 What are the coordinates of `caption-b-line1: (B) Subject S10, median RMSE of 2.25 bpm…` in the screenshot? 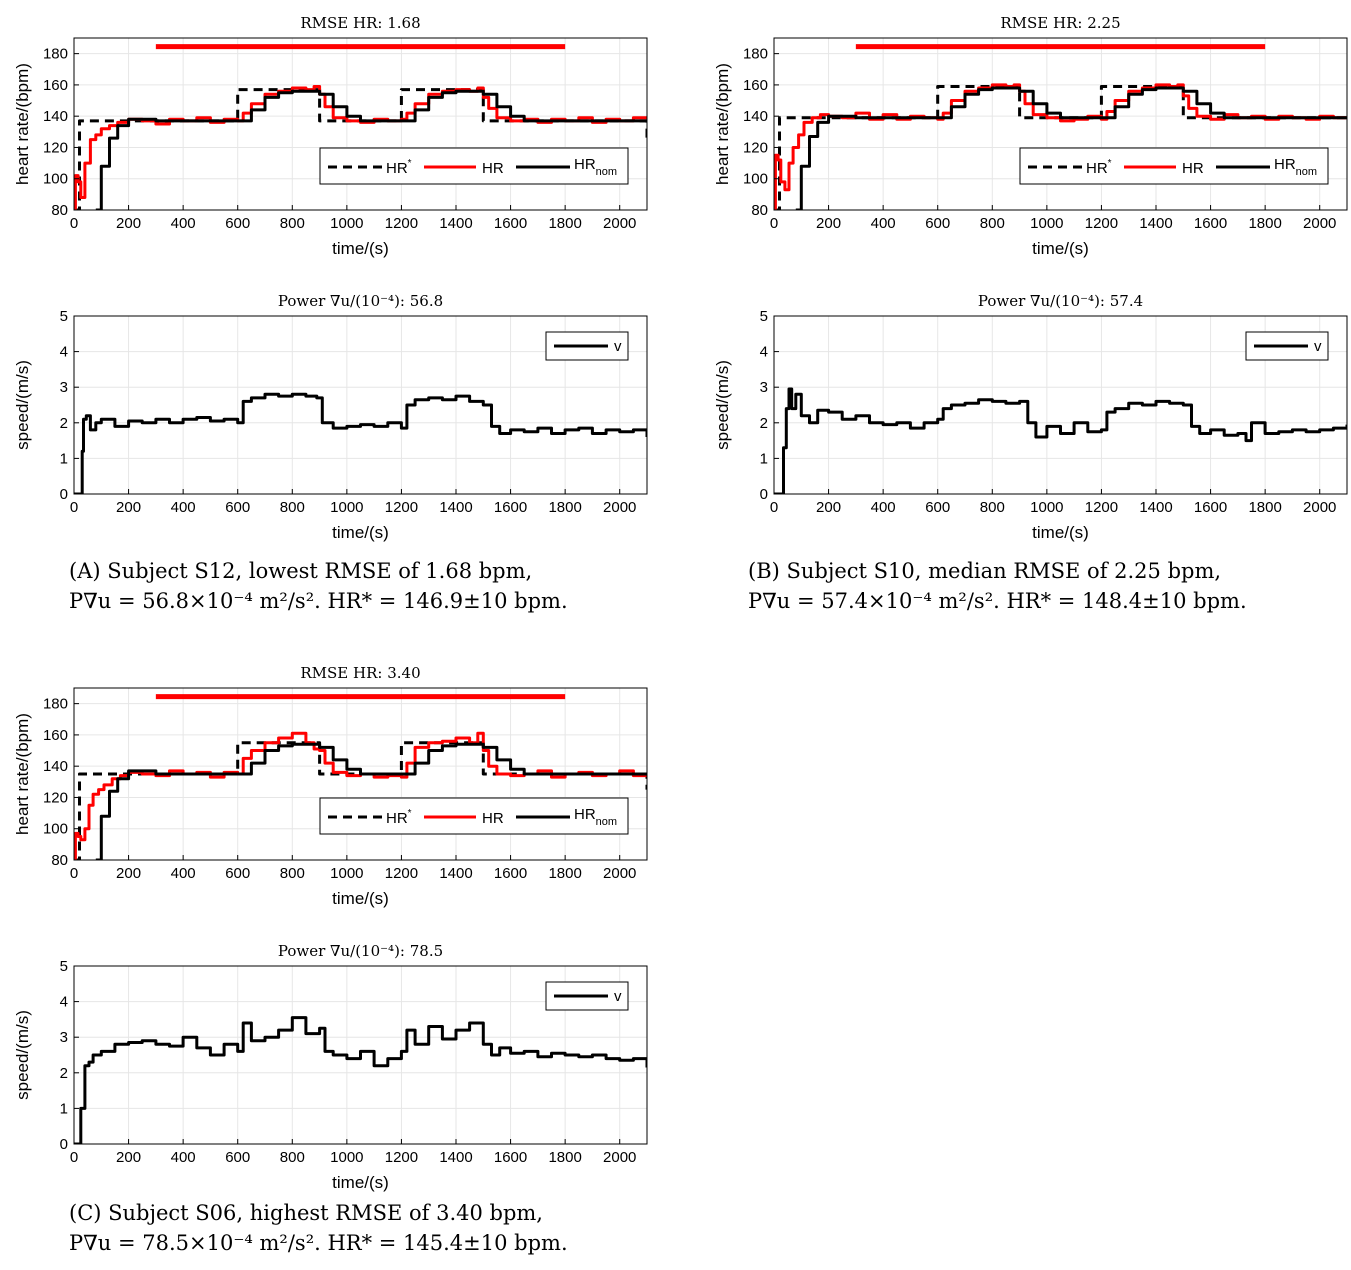 It's located at (985, 571).